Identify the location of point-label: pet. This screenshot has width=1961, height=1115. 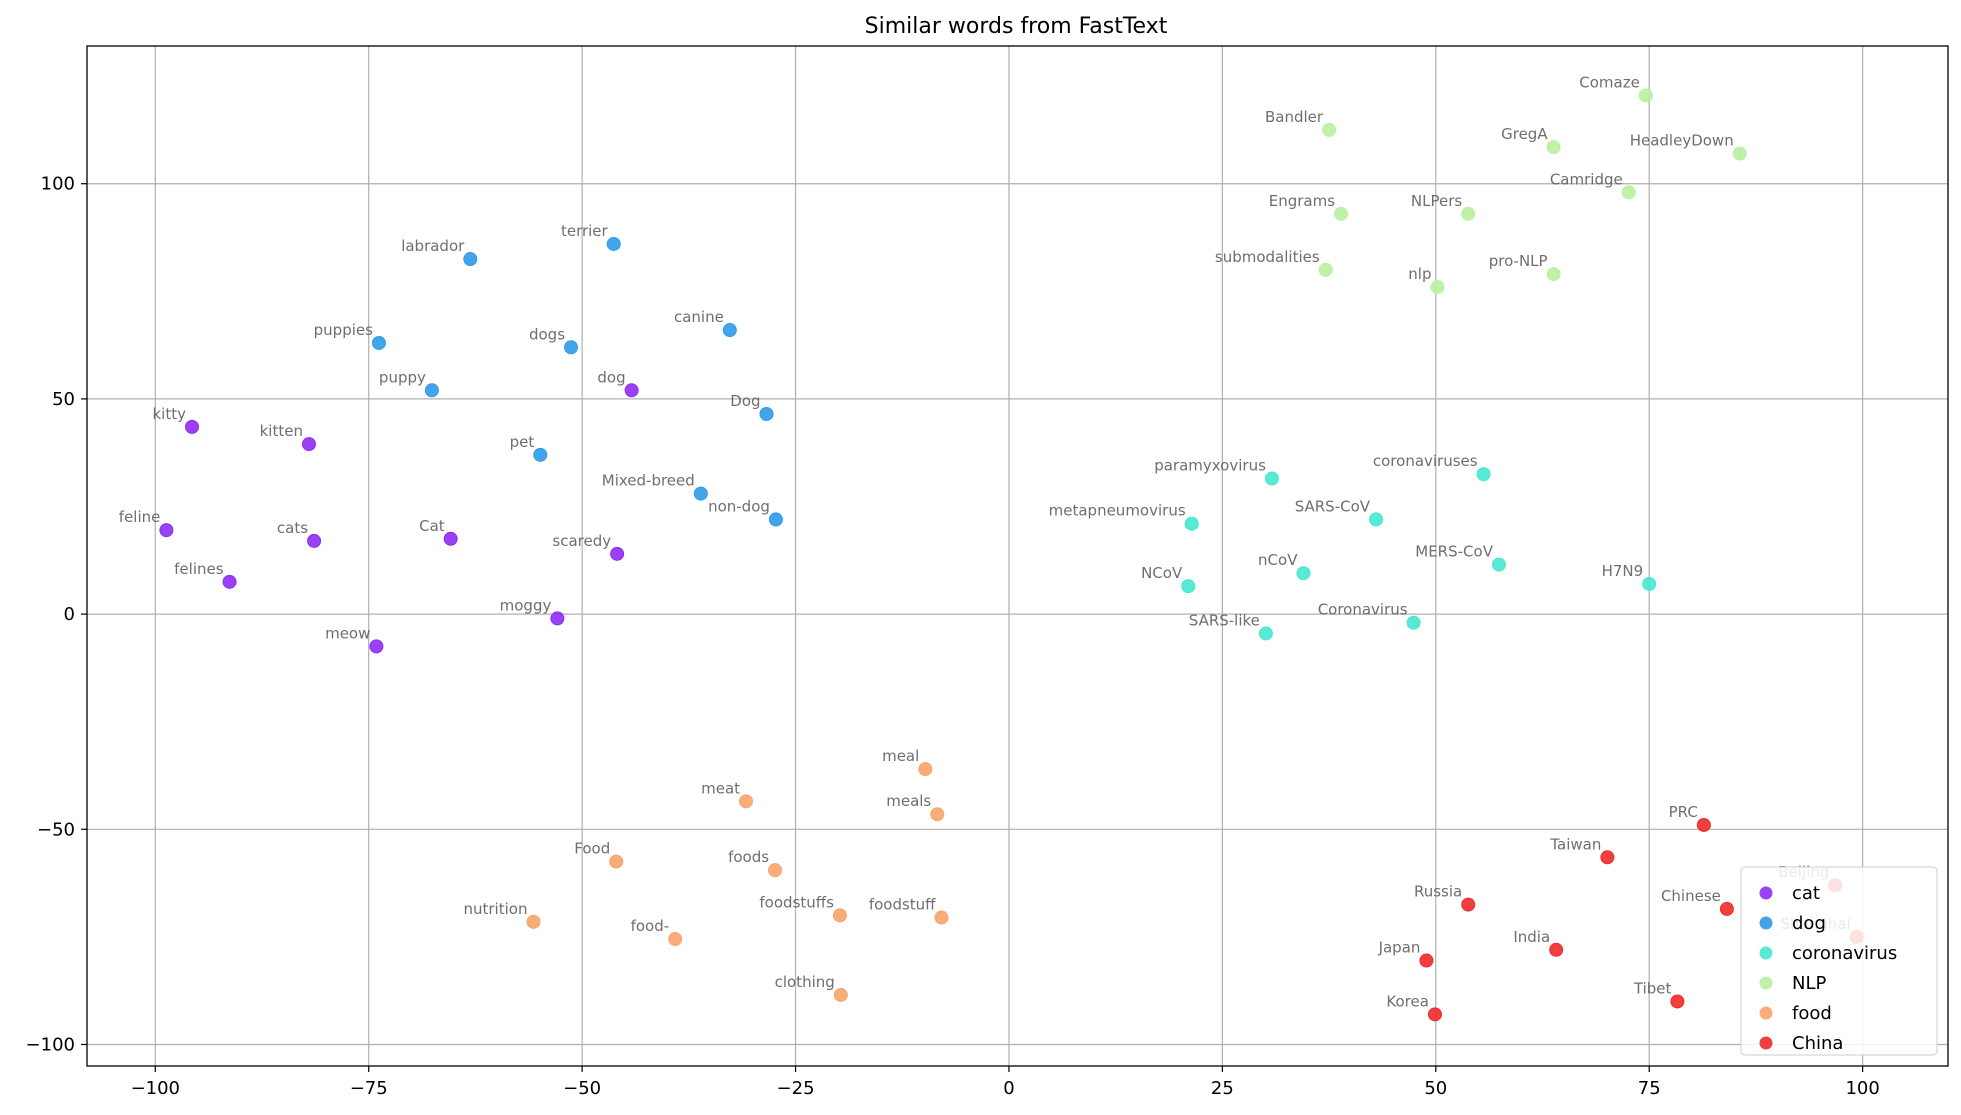
(522, 442).